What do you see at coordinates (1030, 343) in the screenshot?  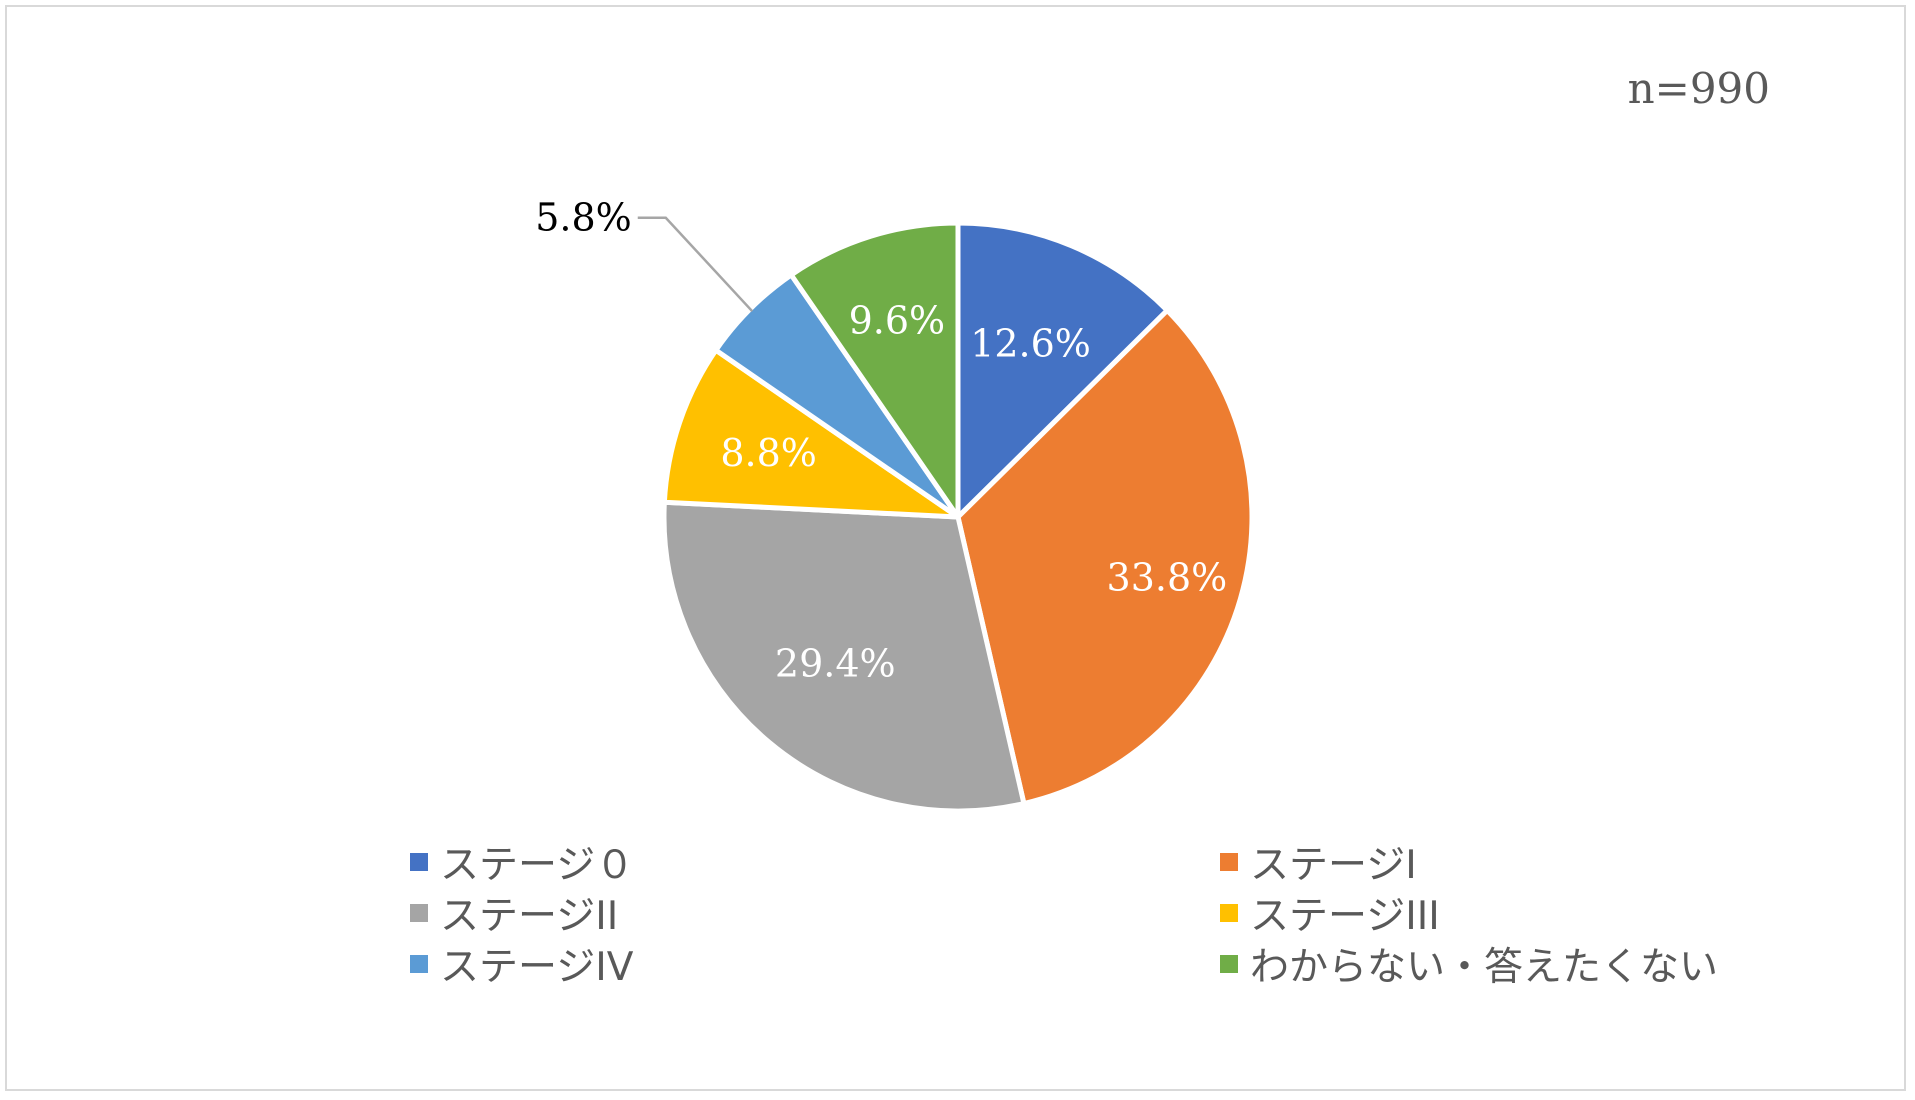 I see `data-label: 12.6%` at bounding box center [1030, 343].